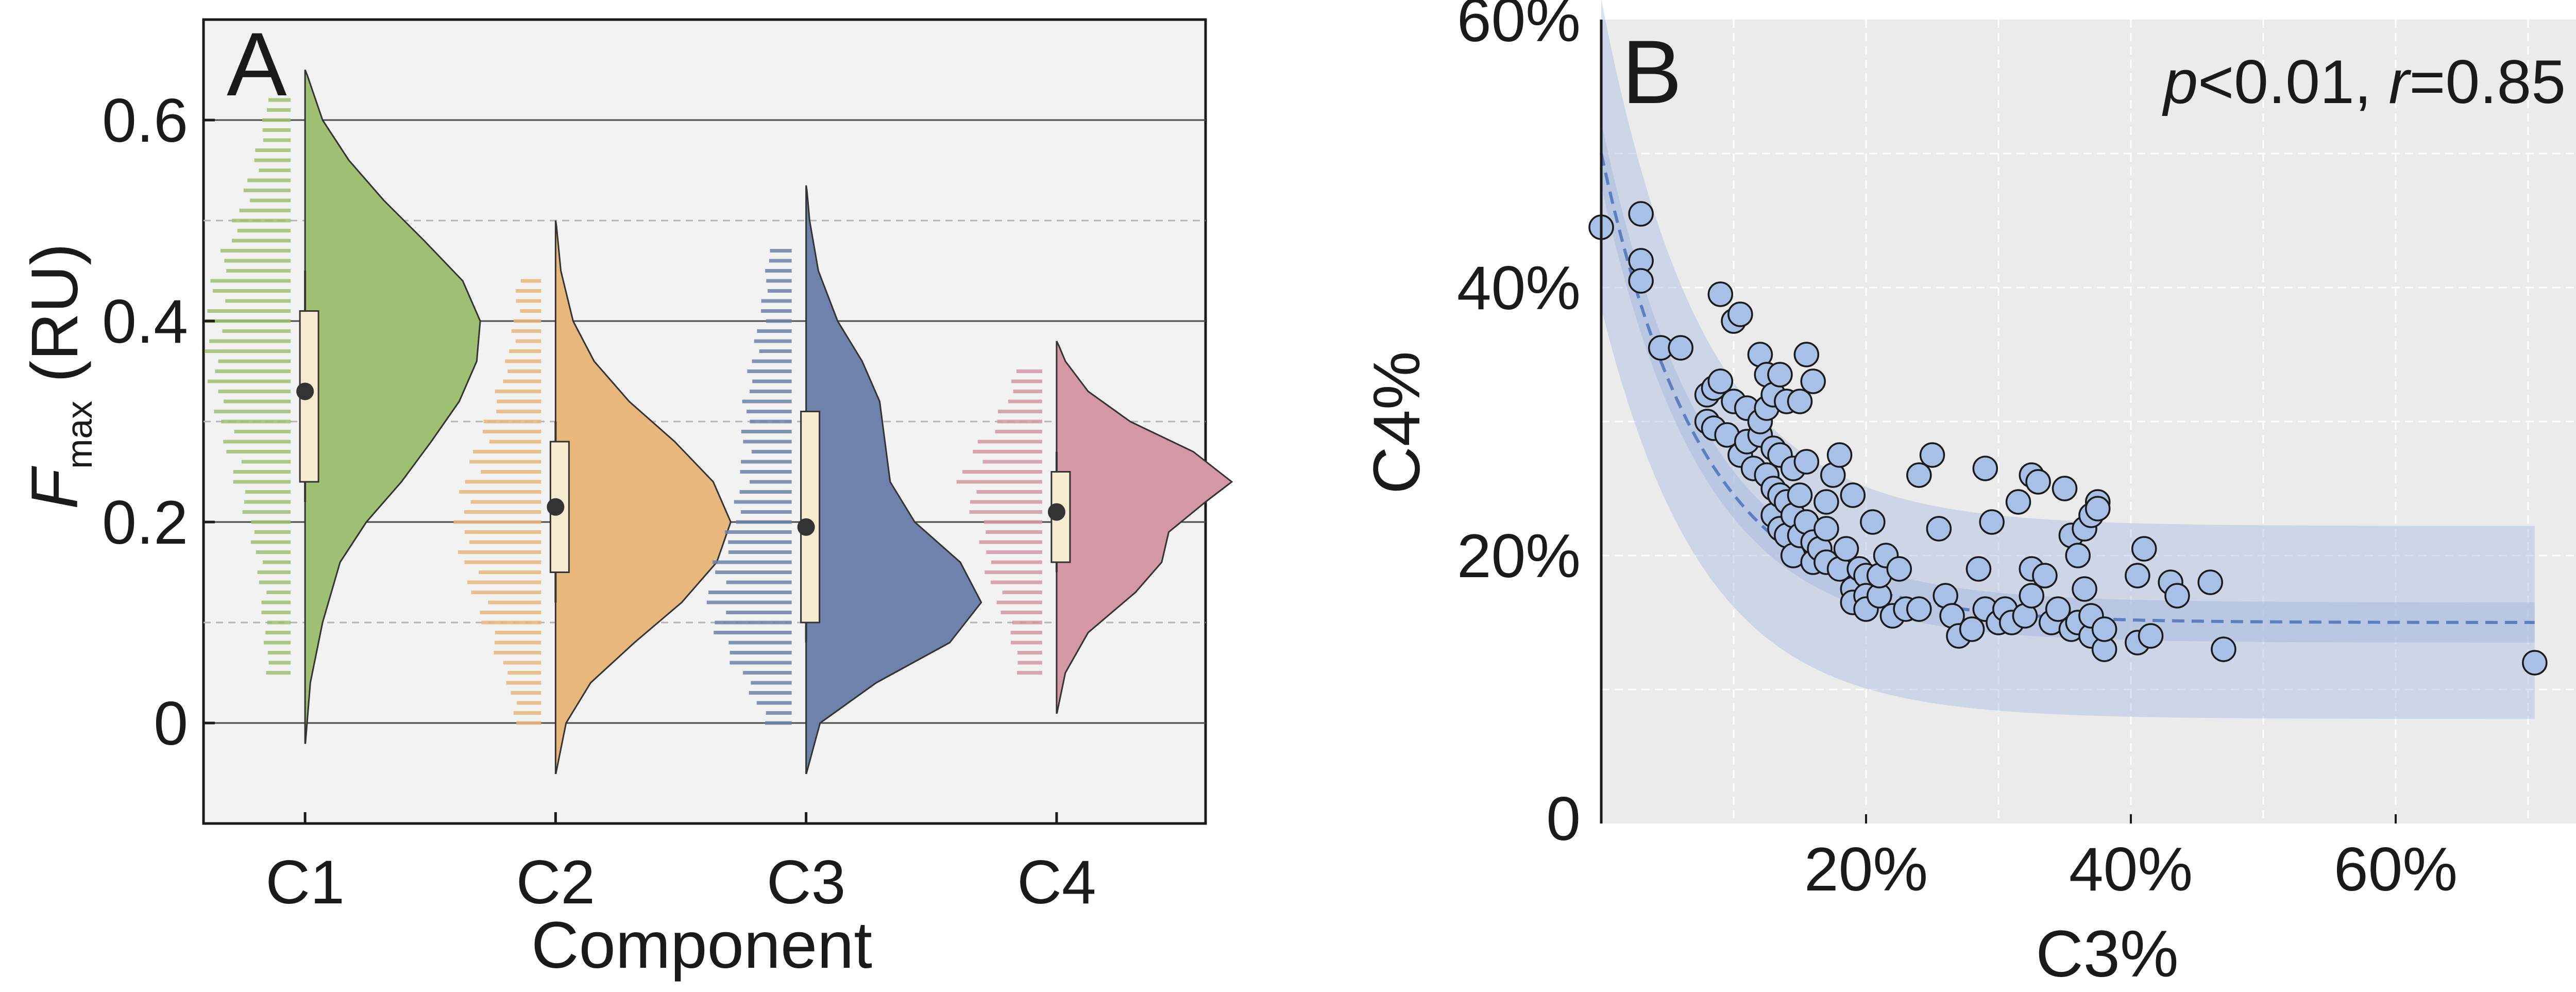  I want to click on x-tick-label: C3, so click(806, 882).